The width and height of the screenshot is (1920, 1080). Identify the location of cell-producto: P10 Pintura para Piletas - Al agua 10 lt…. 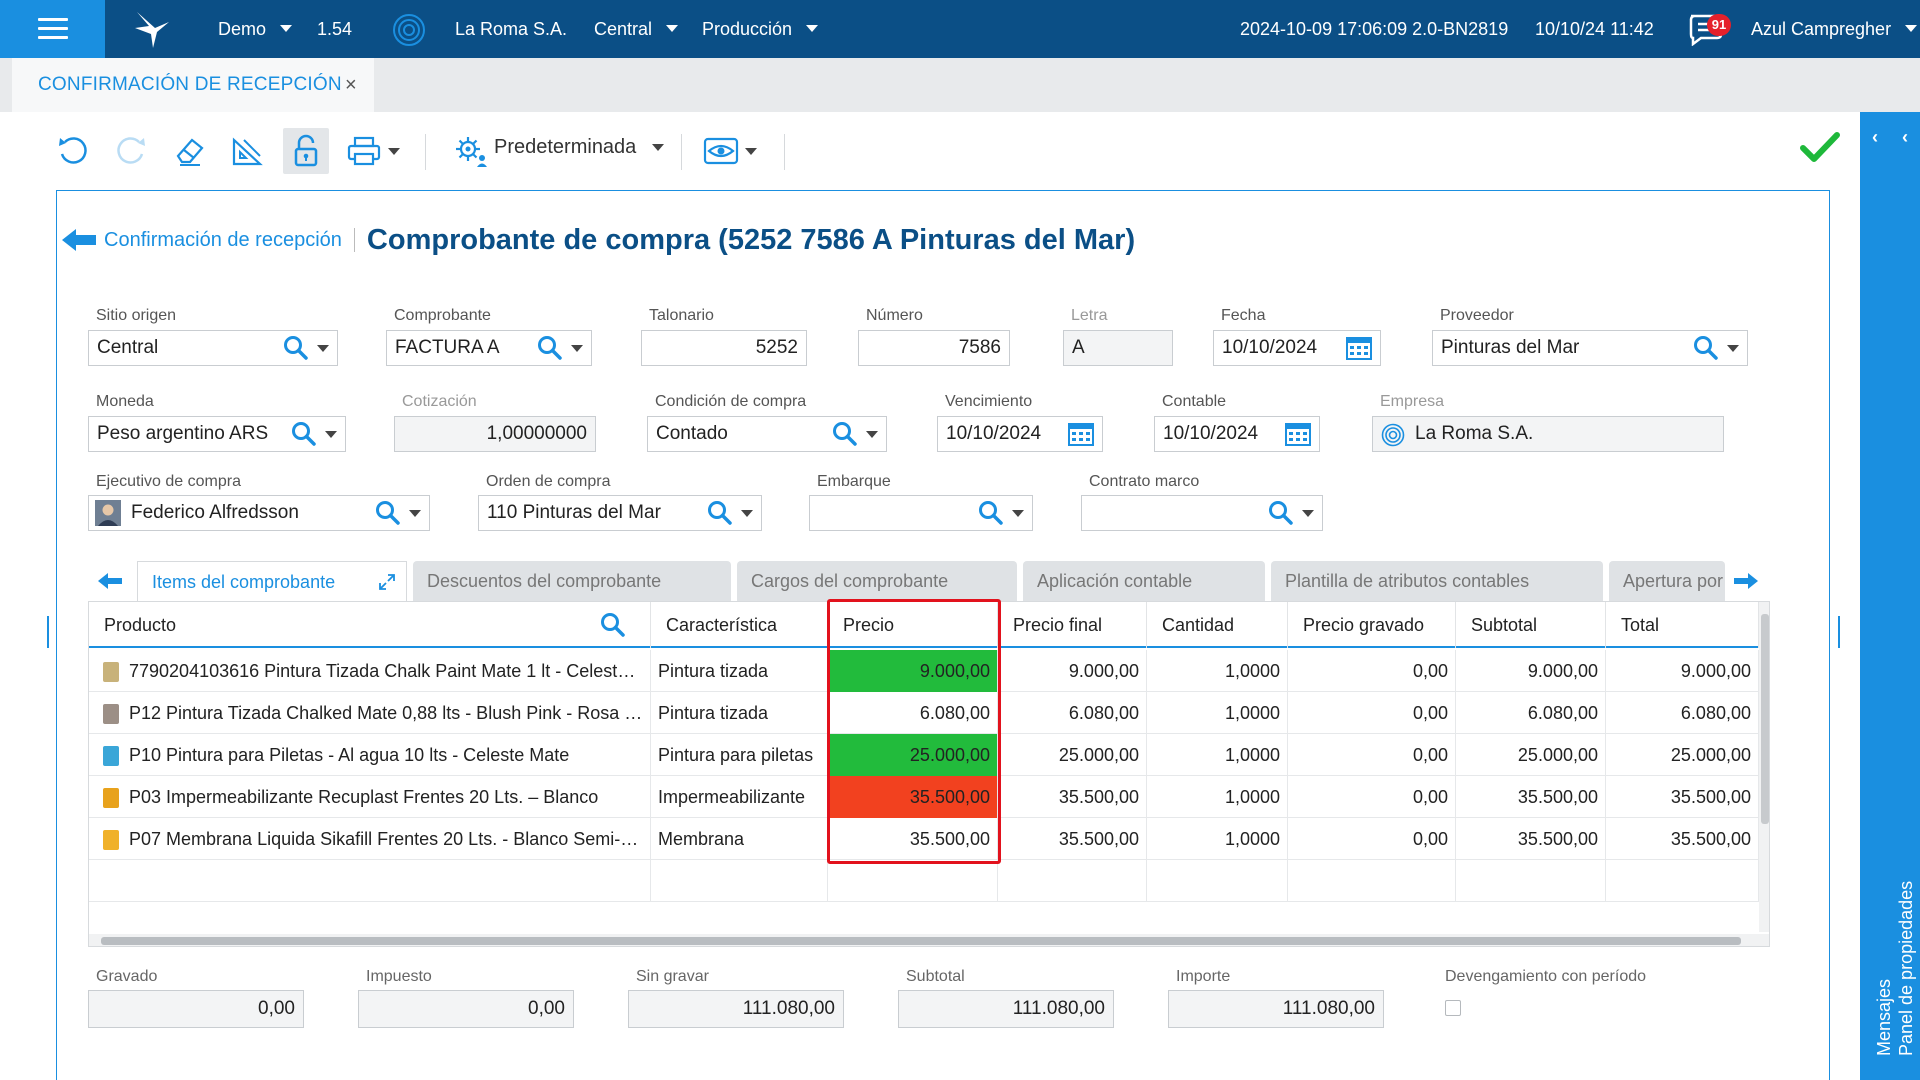
(370, 755).